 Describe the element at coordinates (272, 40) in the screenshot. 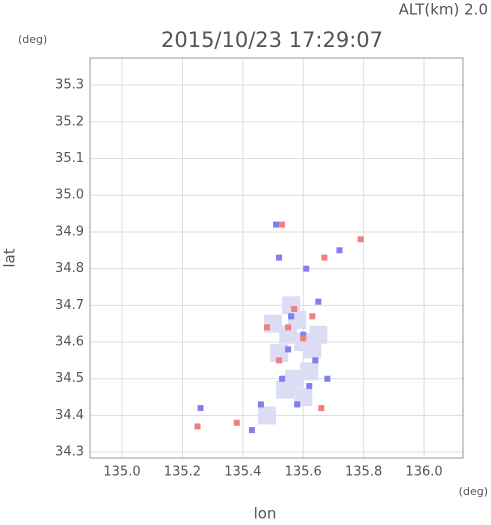

I see `chart-title: 2015/10/23 17:29:07` at that location.